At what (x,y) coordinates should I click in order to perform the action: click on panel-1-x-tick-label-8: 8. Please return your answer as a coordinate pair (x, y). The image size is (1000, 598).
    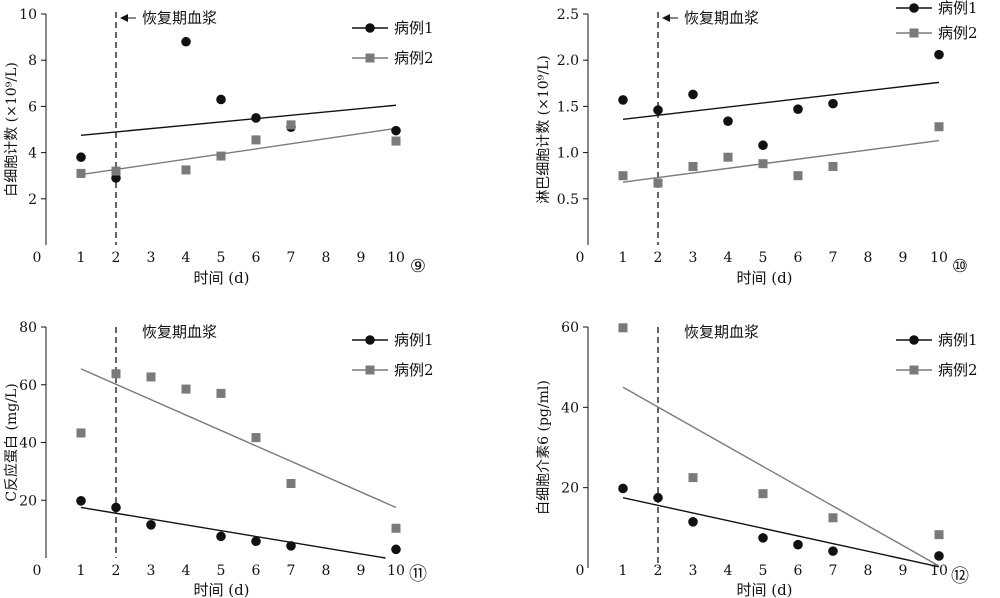
    Looking at the image, I should click on (326, 258).